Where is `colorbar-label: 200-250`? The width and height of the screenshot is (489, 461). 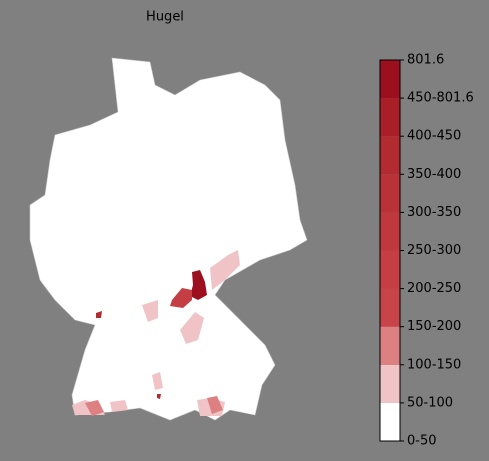 colorbar-label: 200-250 is located at coordinates (434, 288).